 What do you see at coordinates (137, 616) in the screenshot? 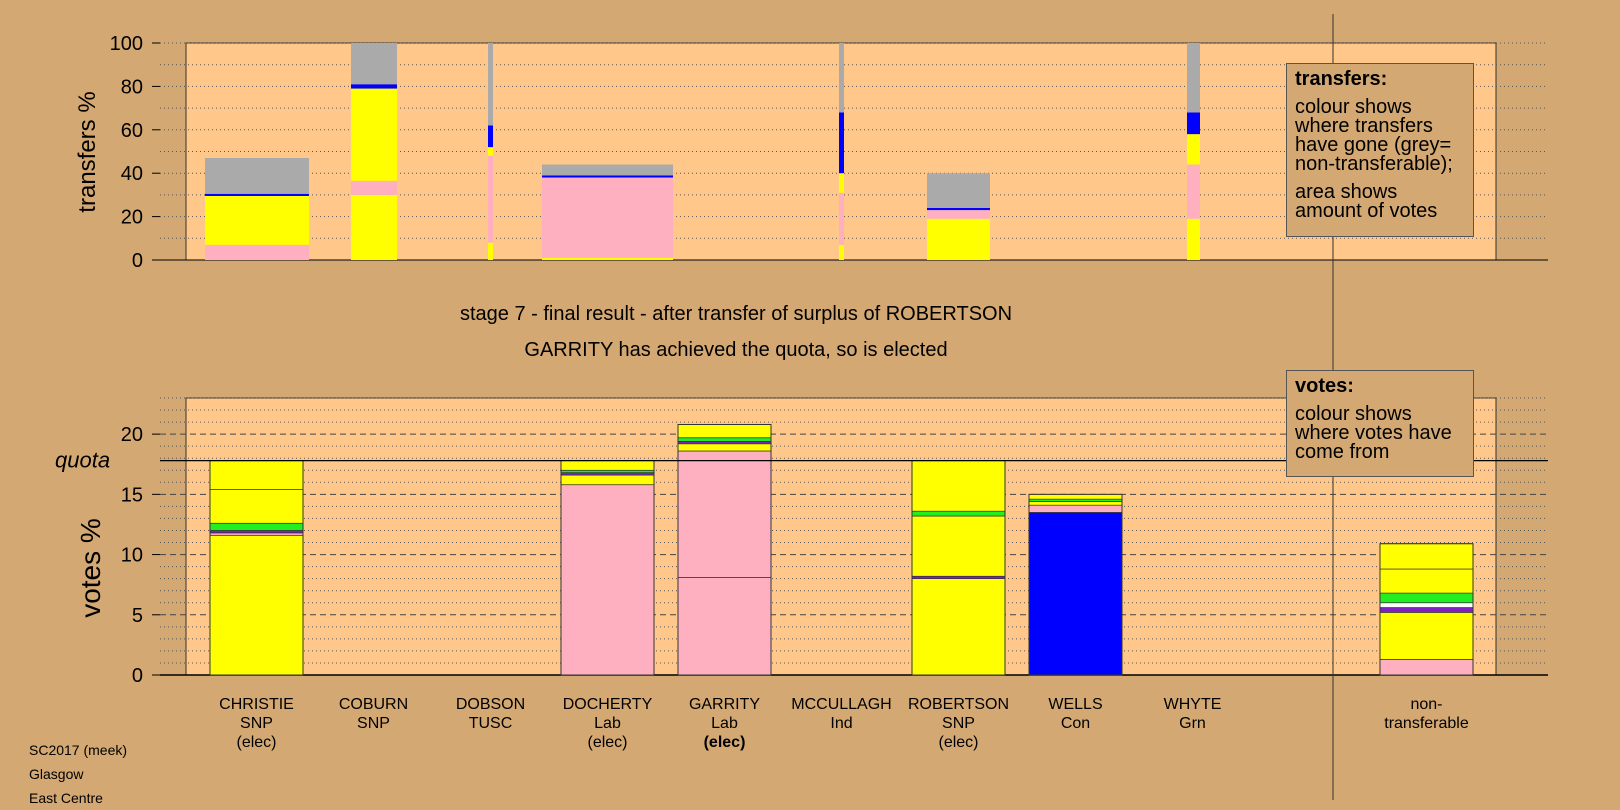
I see `votes-y-tick-label: 5` at bounding box center [137, 616].